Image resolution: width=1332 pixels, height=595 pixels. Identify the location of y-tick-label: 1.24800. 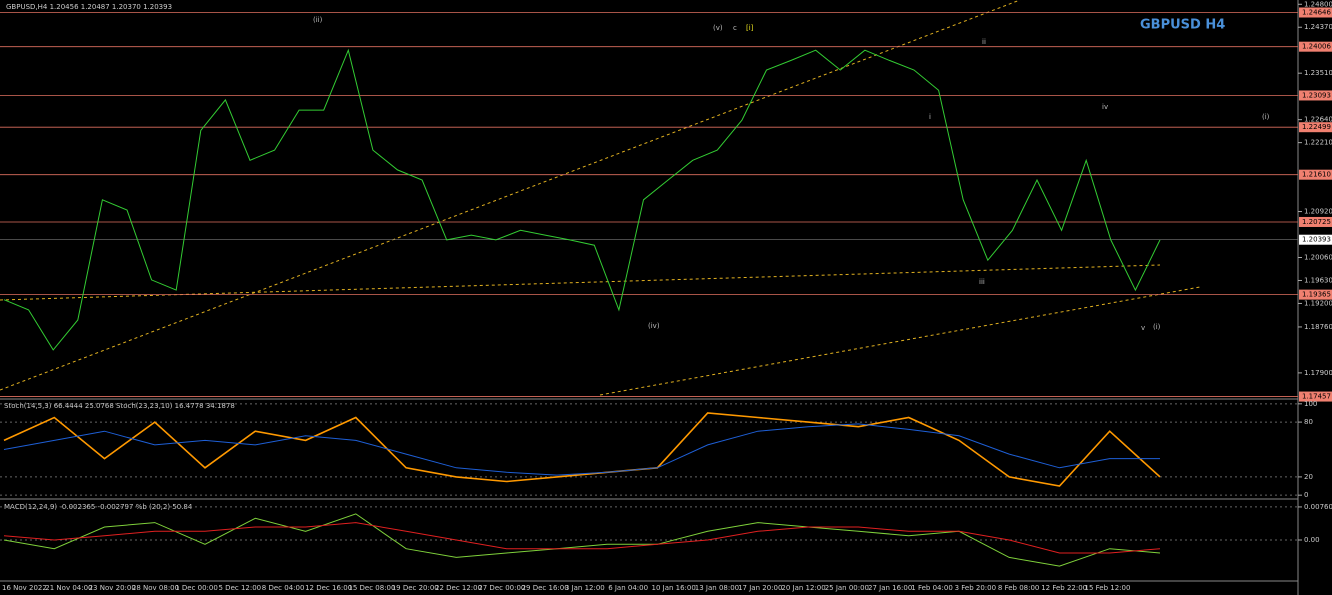
(1318, 4).